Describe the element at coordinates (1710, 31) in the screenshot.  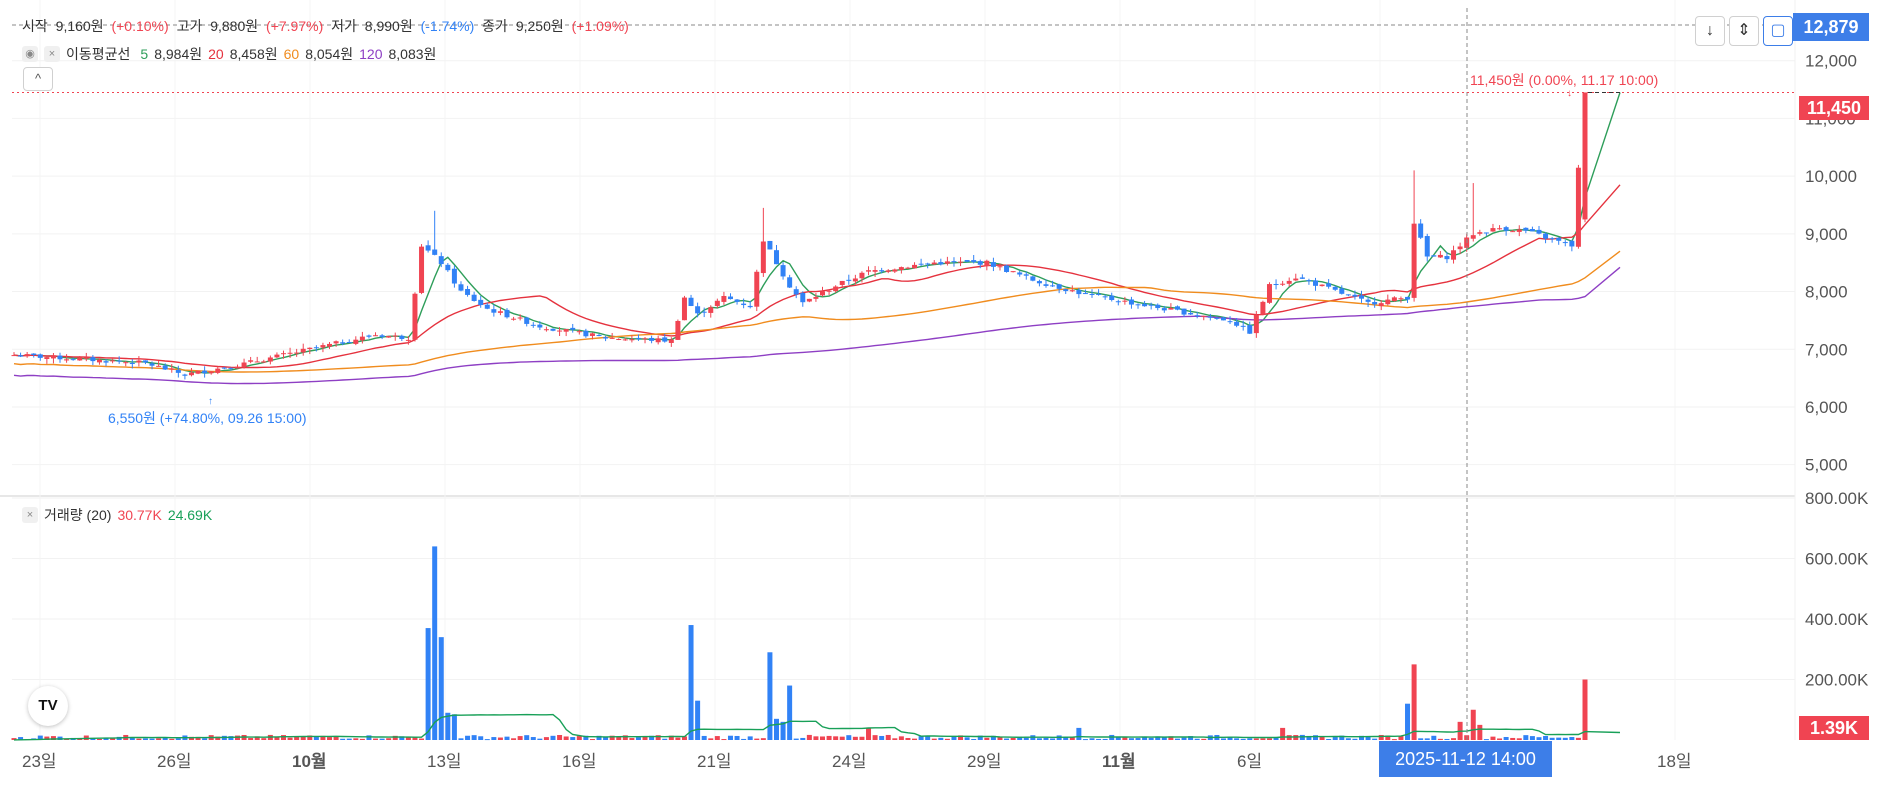
I see `scroll-down-button: ↓` at that location.